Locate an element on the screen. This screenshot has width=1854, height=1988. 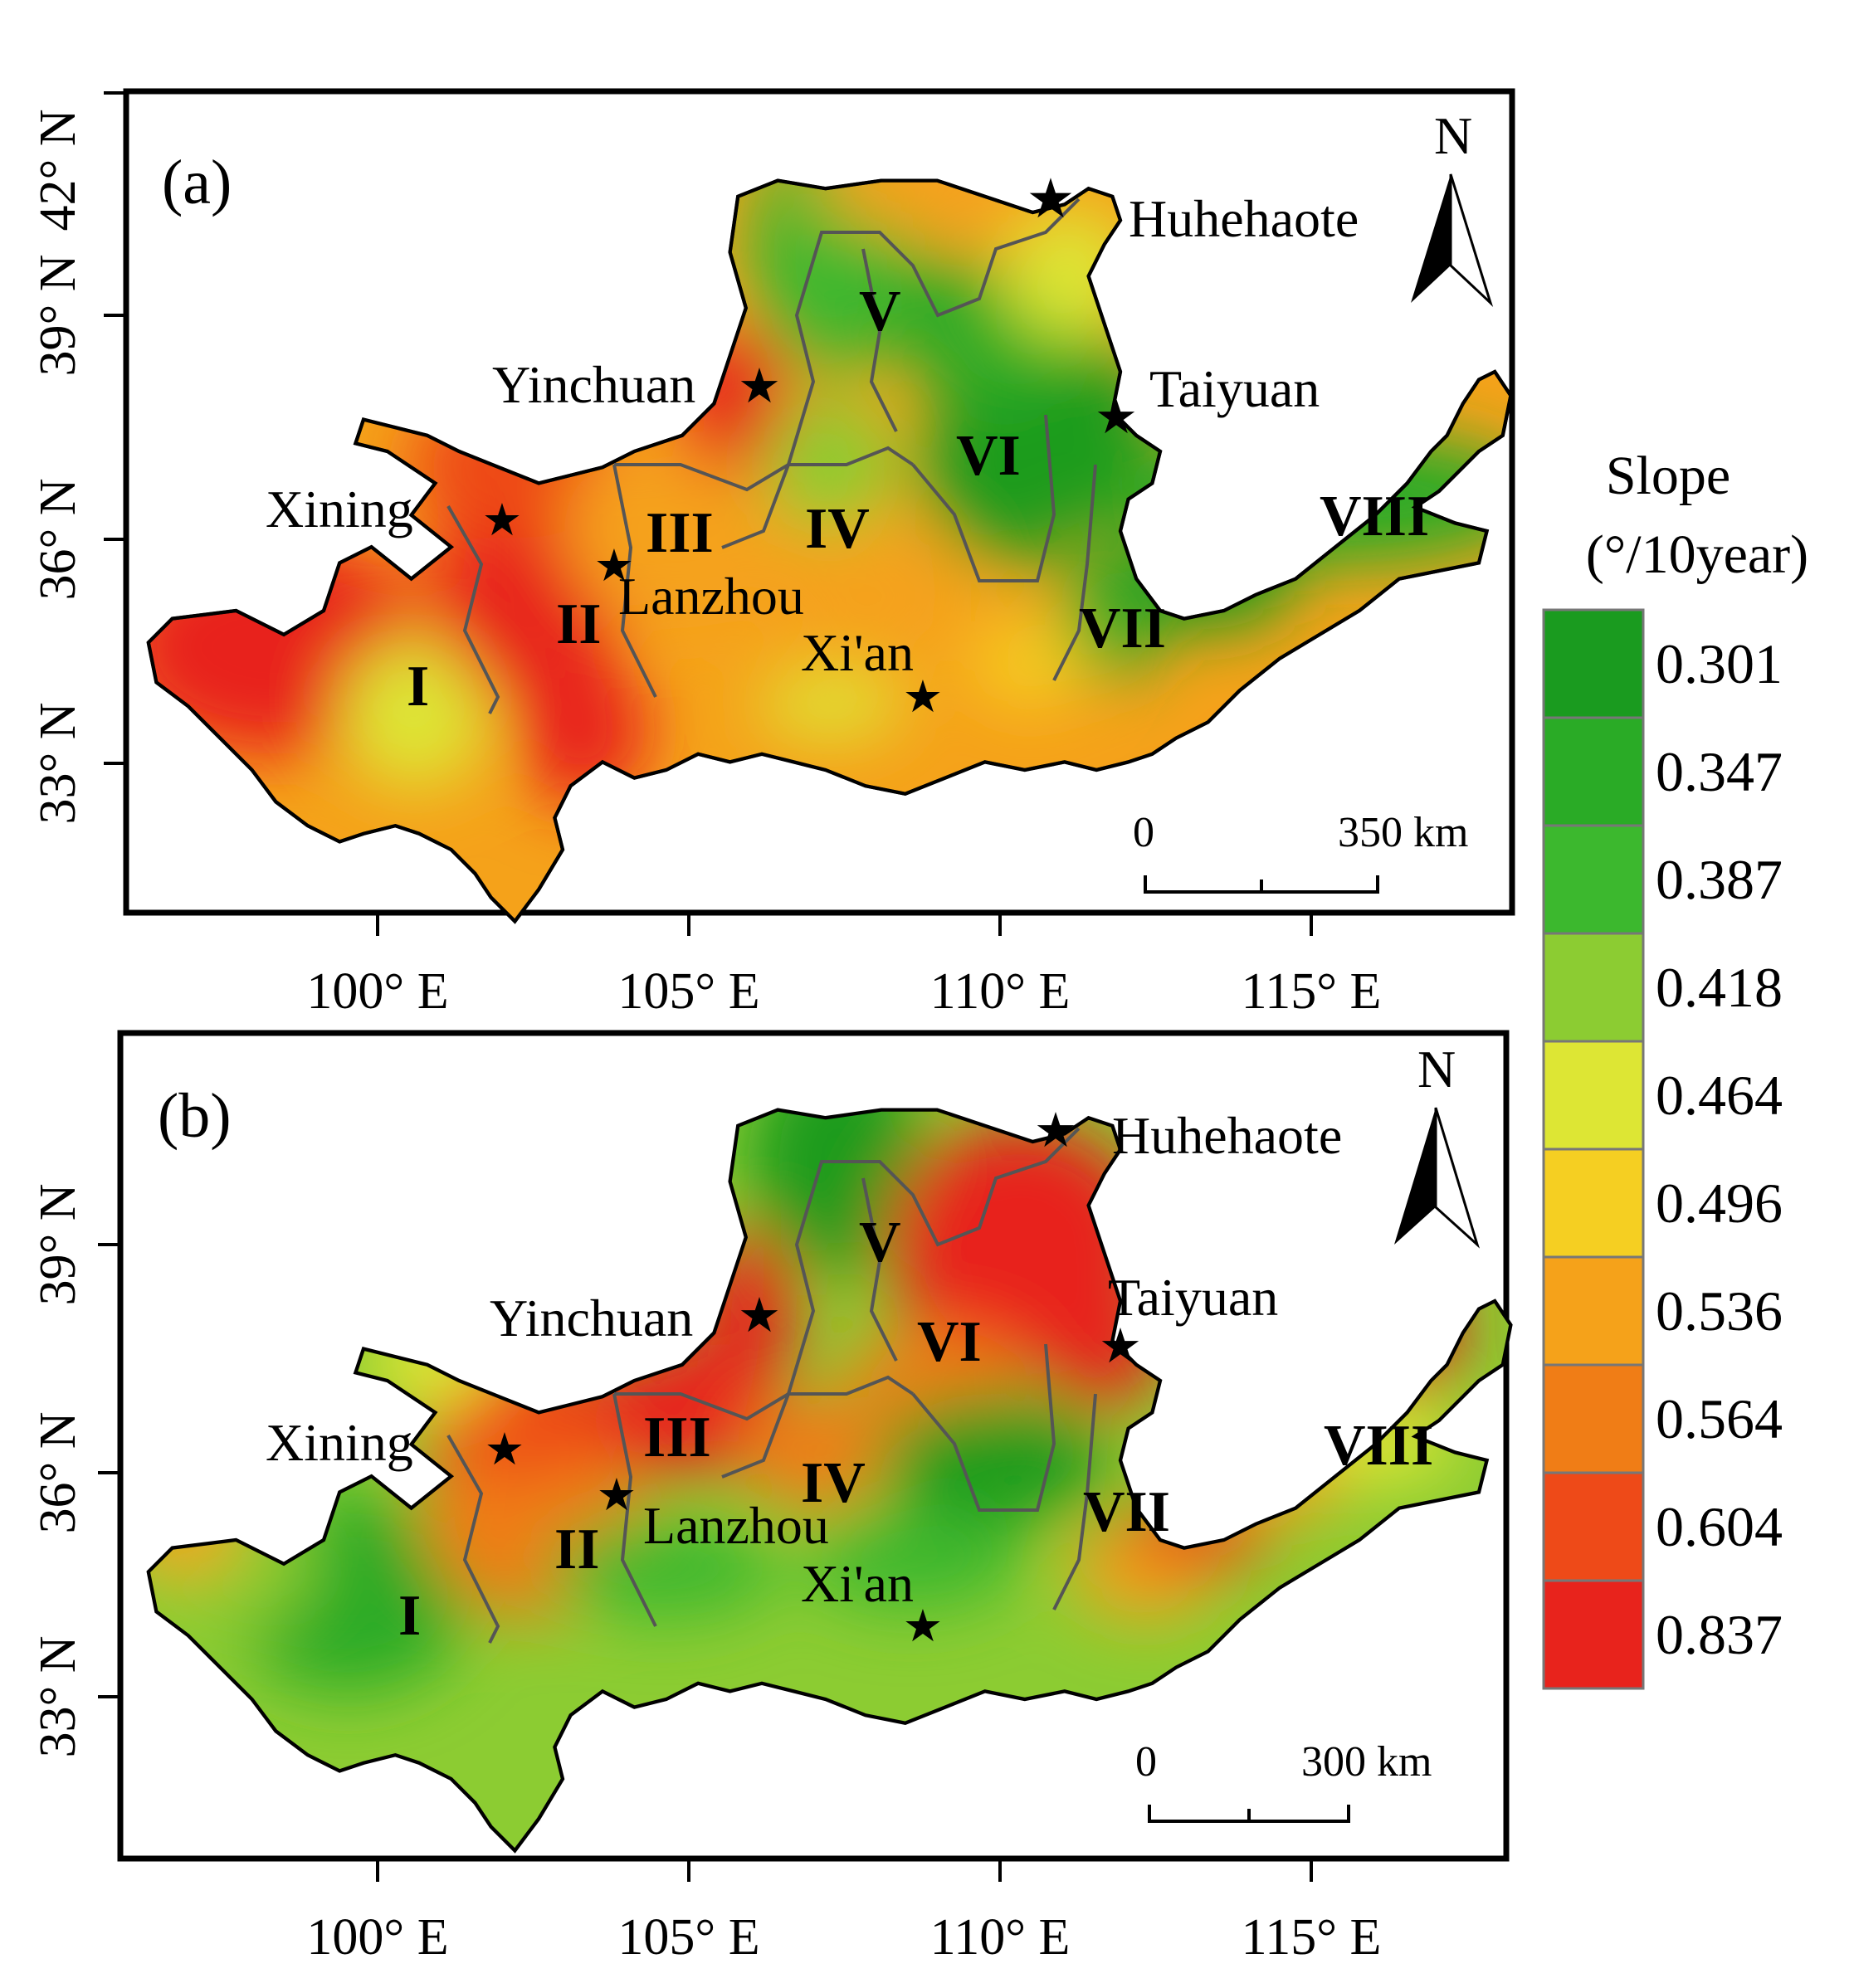
panel-a-lon-ticks: 100° E 105° E 110° E 115° E is located at coordinates (843, 966).